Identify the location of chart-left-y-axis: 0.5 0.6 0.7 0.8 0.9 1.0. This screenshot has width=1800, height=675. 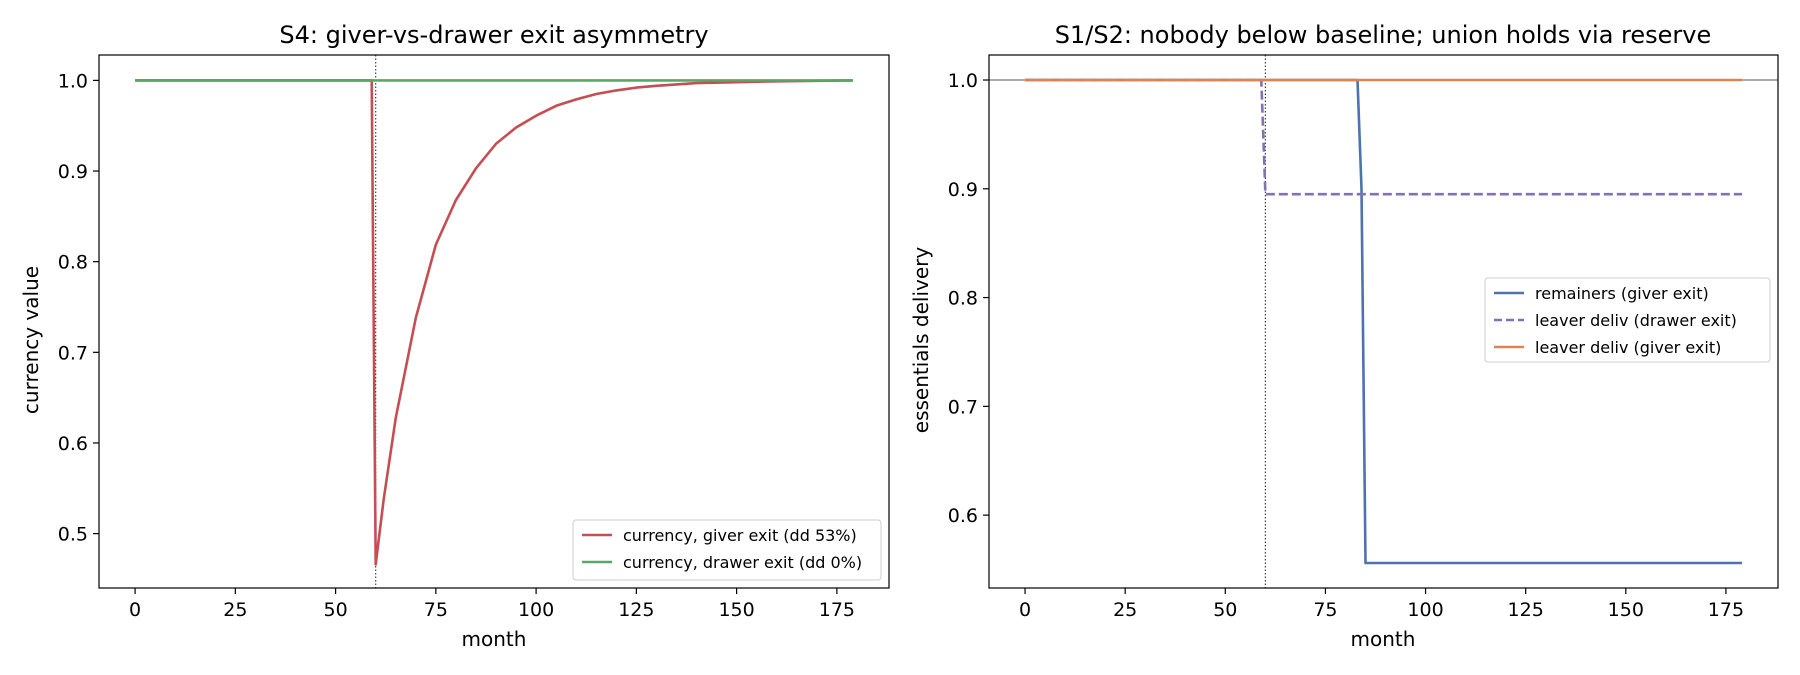
(78, 308).